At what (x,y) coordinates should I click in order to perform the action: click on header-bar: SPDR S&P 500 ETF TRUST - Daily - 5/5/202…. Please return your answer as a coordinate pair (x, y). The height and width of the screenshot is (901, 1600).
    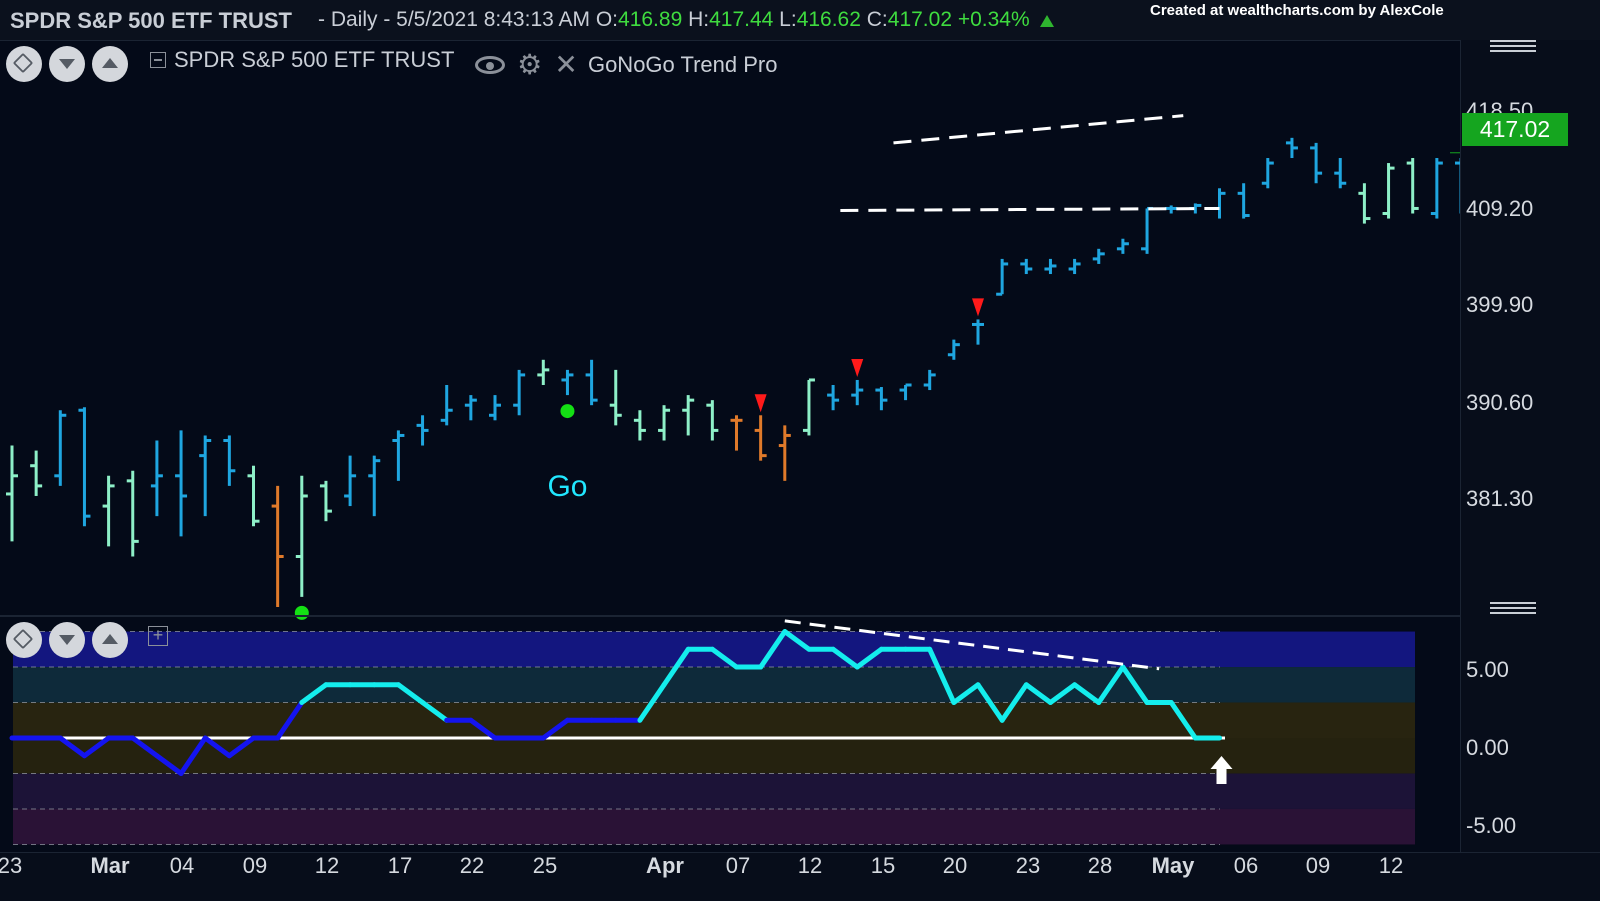
    Looking at the image, I should click on (800, 20).